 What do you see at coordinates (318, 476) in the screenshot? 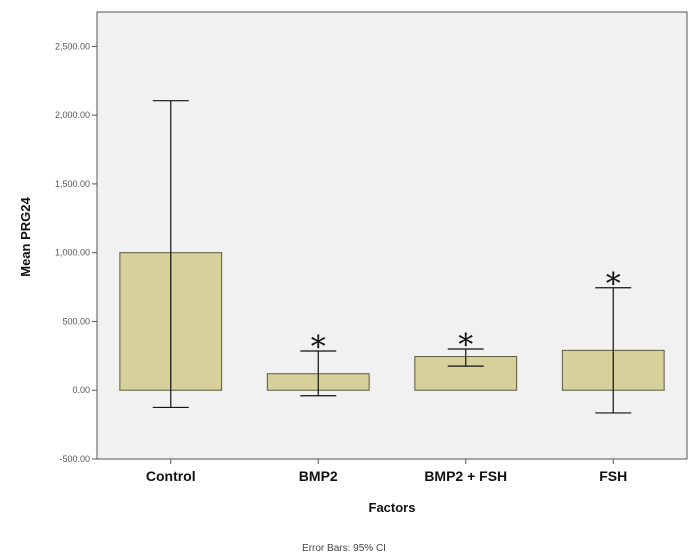
I see `category-label: BMP2` at bounding box center [318, 476].